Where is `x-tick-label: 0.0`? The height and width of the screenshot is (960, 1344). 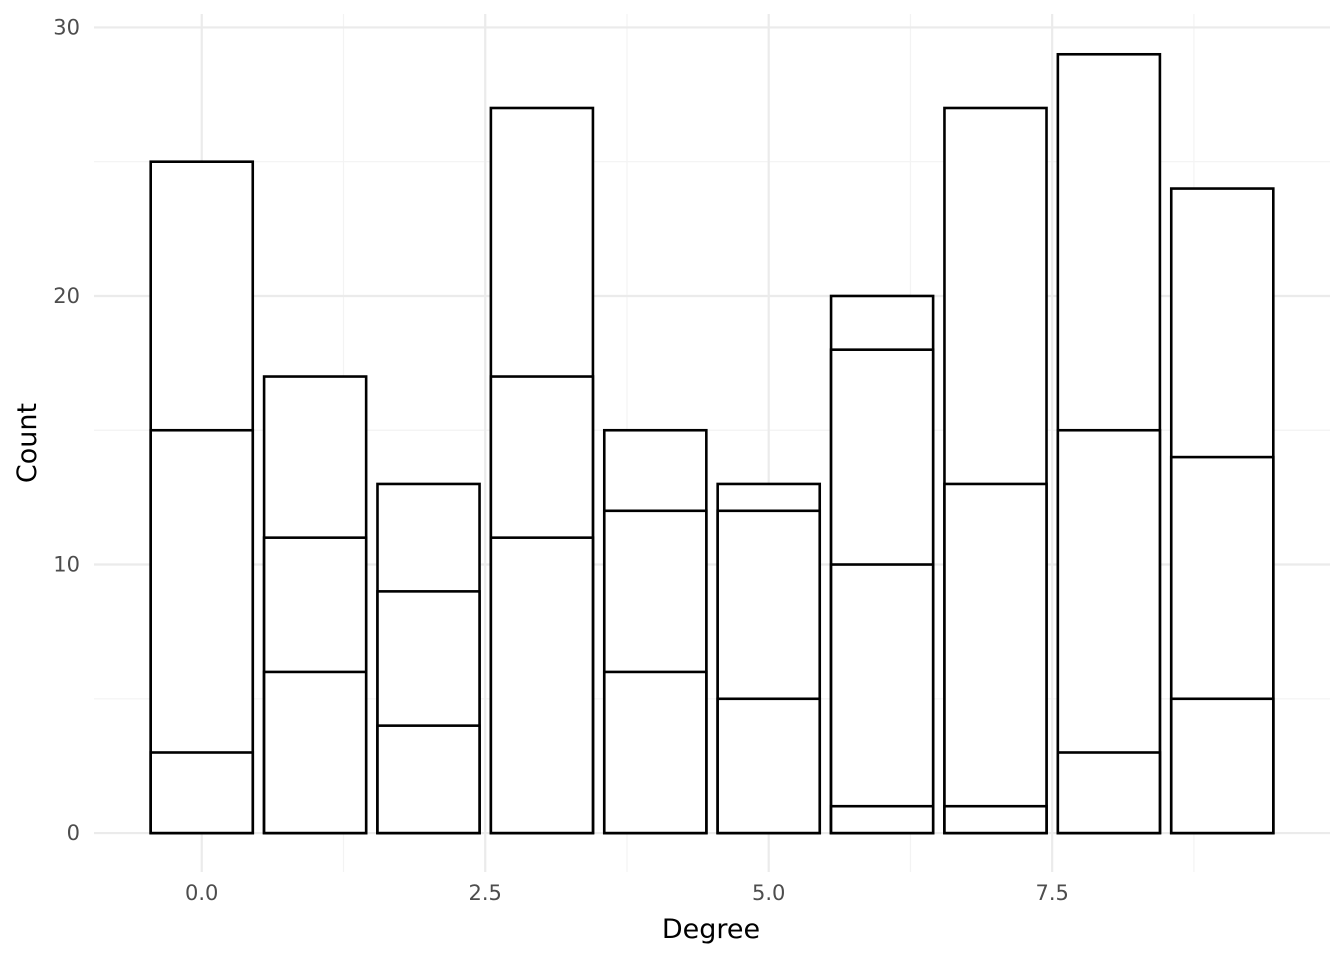
x-tick-label: 0.0 is located at coordinates (201, 893).